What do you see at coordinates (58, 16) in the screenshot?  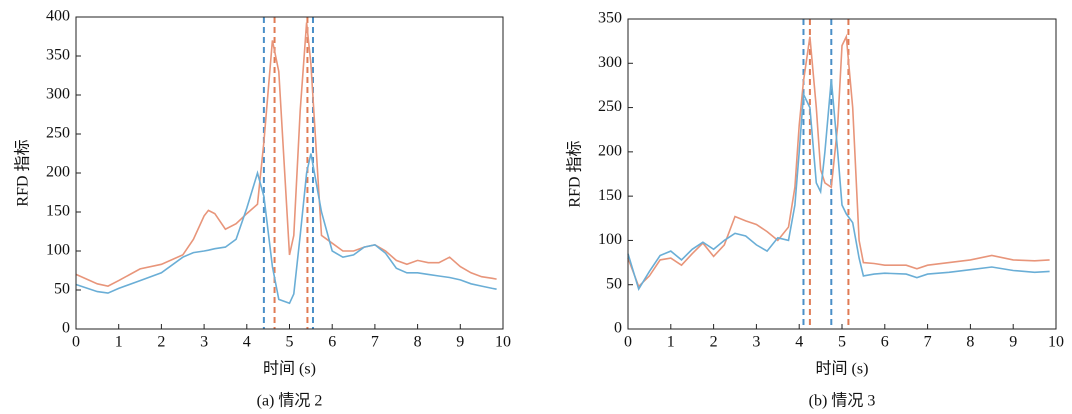 I see `y-tick-label: 400` at bounding box center [58, 16].